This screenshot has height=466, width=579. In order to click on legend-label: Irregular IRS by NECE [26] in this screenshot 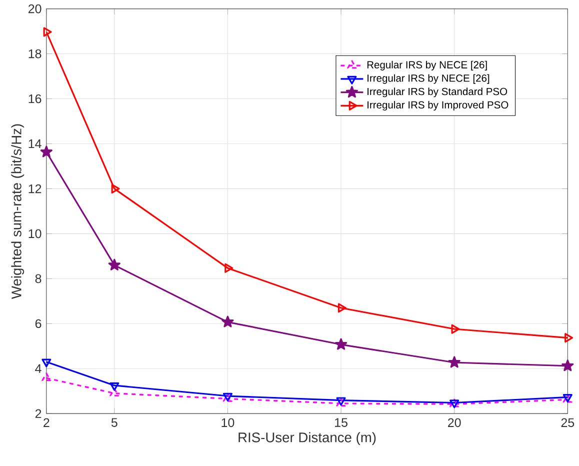, I will do `click(429, 79)`.